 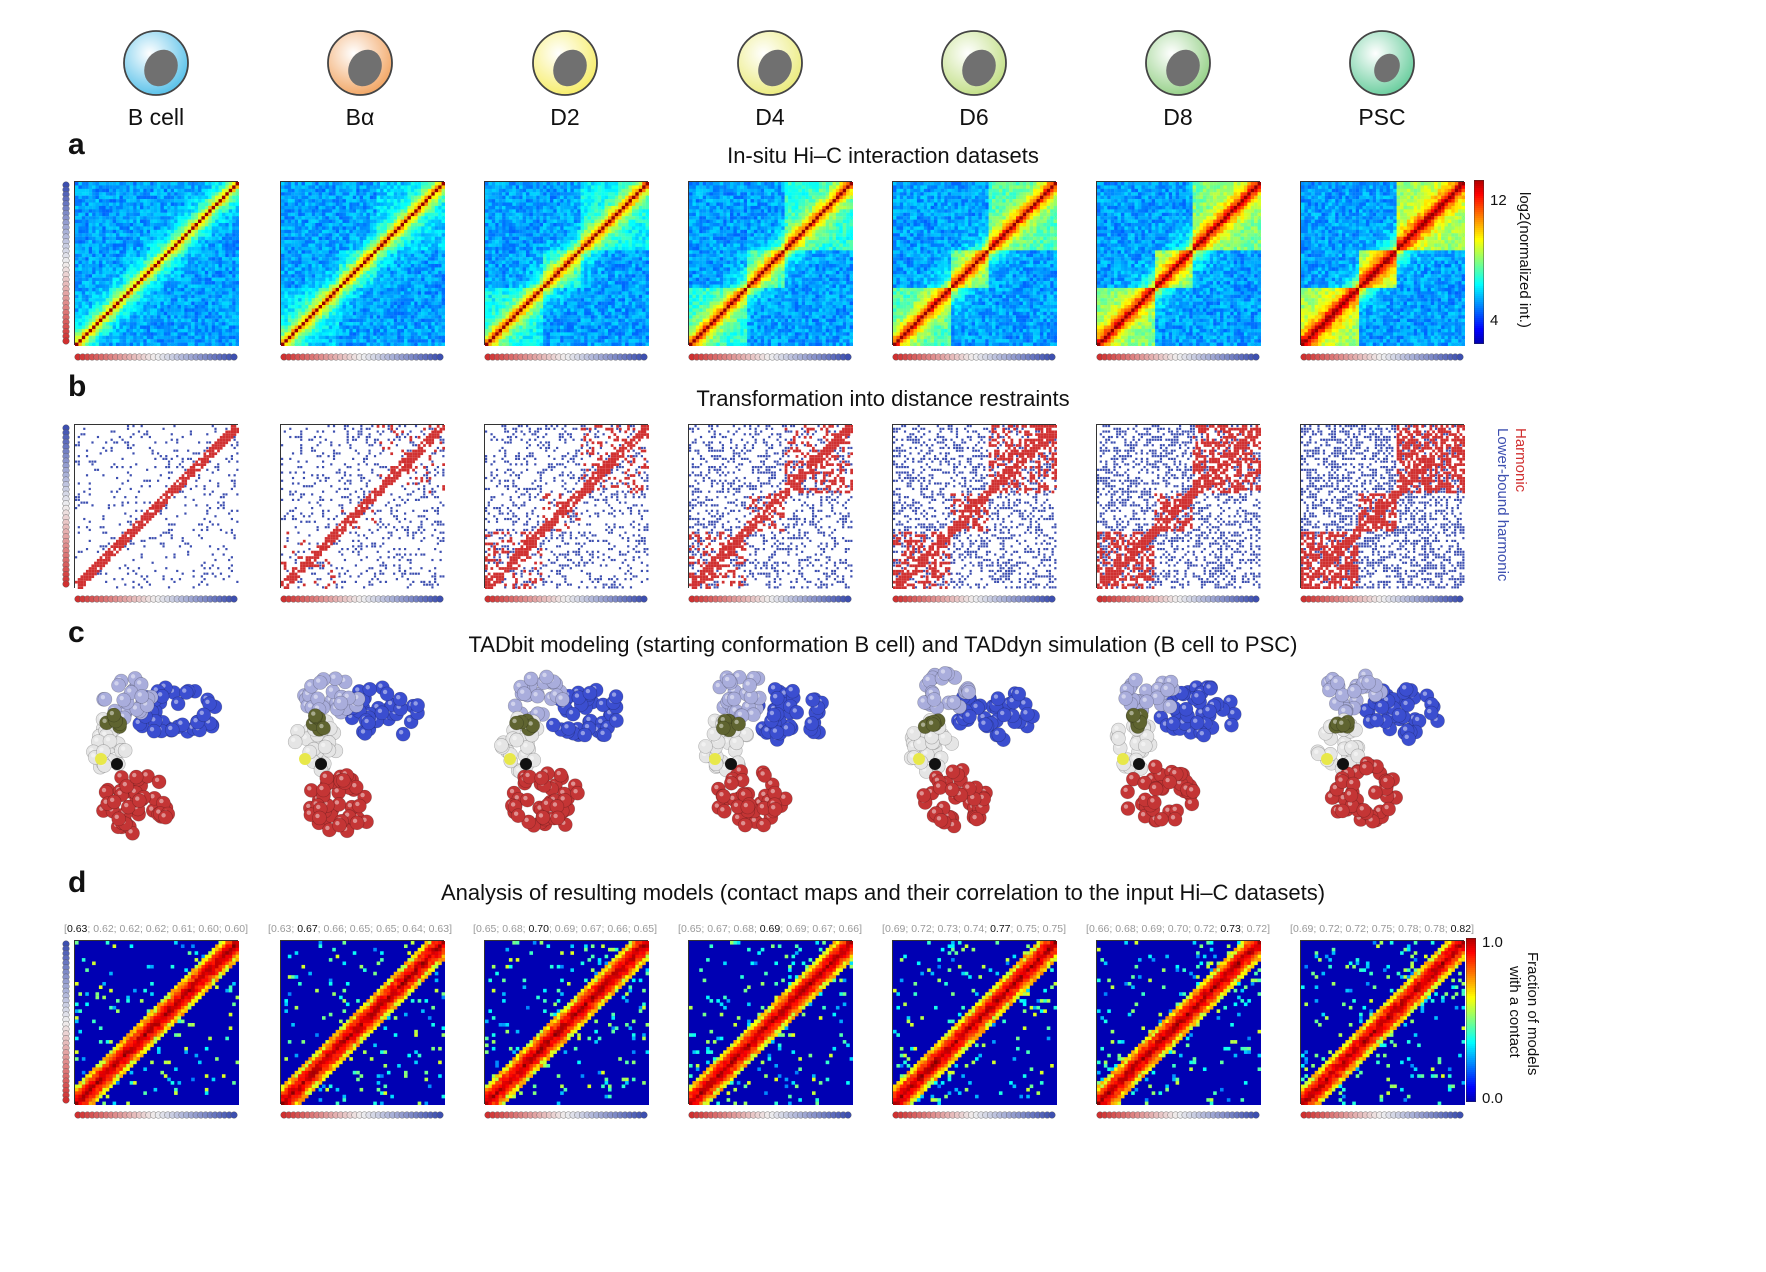 What do you see at coordinates (948, 929) in the screenshot?
I see `correlation-value: 0.73` at bounding box center [948, 929].